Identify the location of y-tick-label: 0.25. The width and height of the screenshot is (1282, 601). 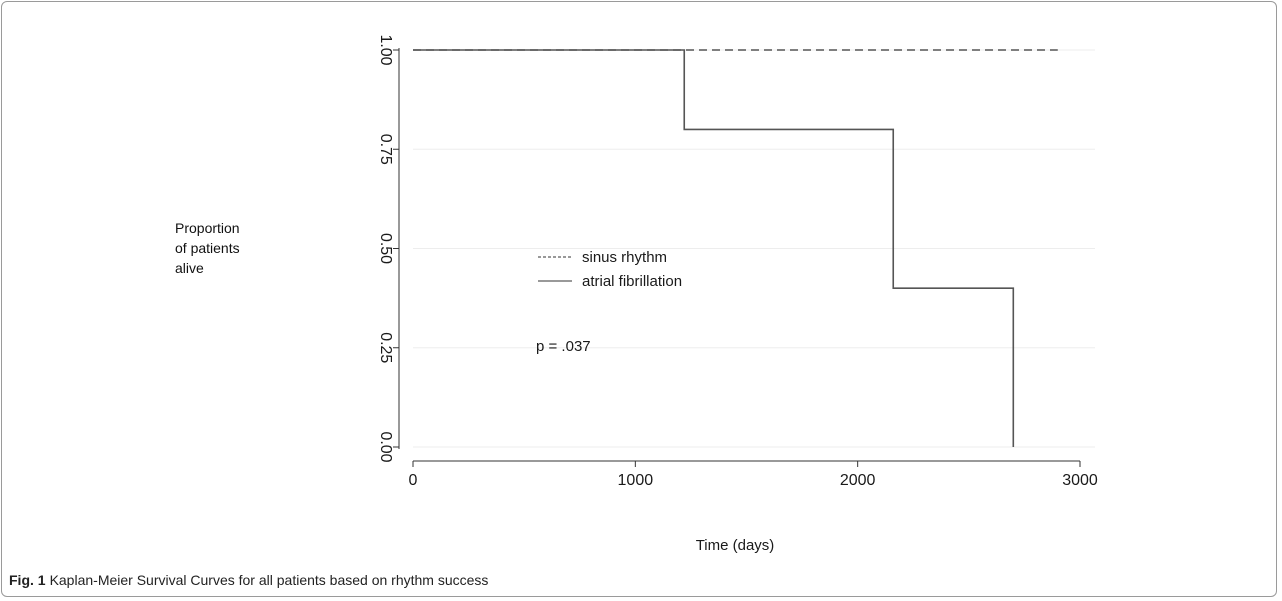
(385, 347).